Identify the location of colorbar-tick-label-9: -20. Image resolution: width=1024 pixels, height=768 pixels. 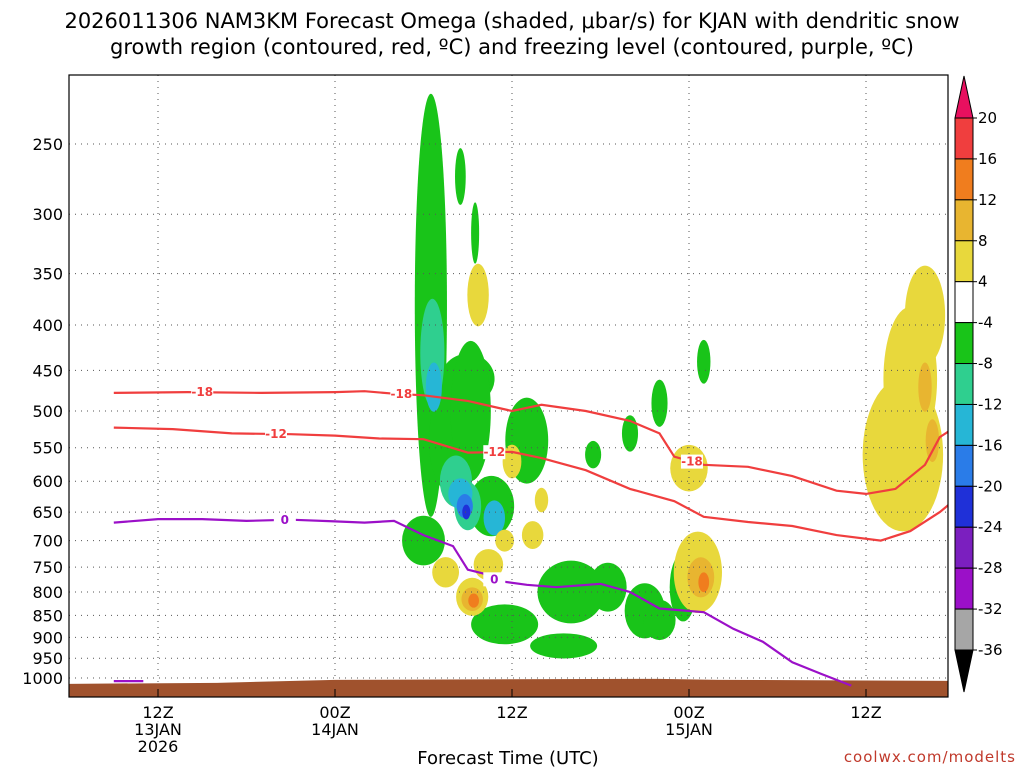
(990, 486).